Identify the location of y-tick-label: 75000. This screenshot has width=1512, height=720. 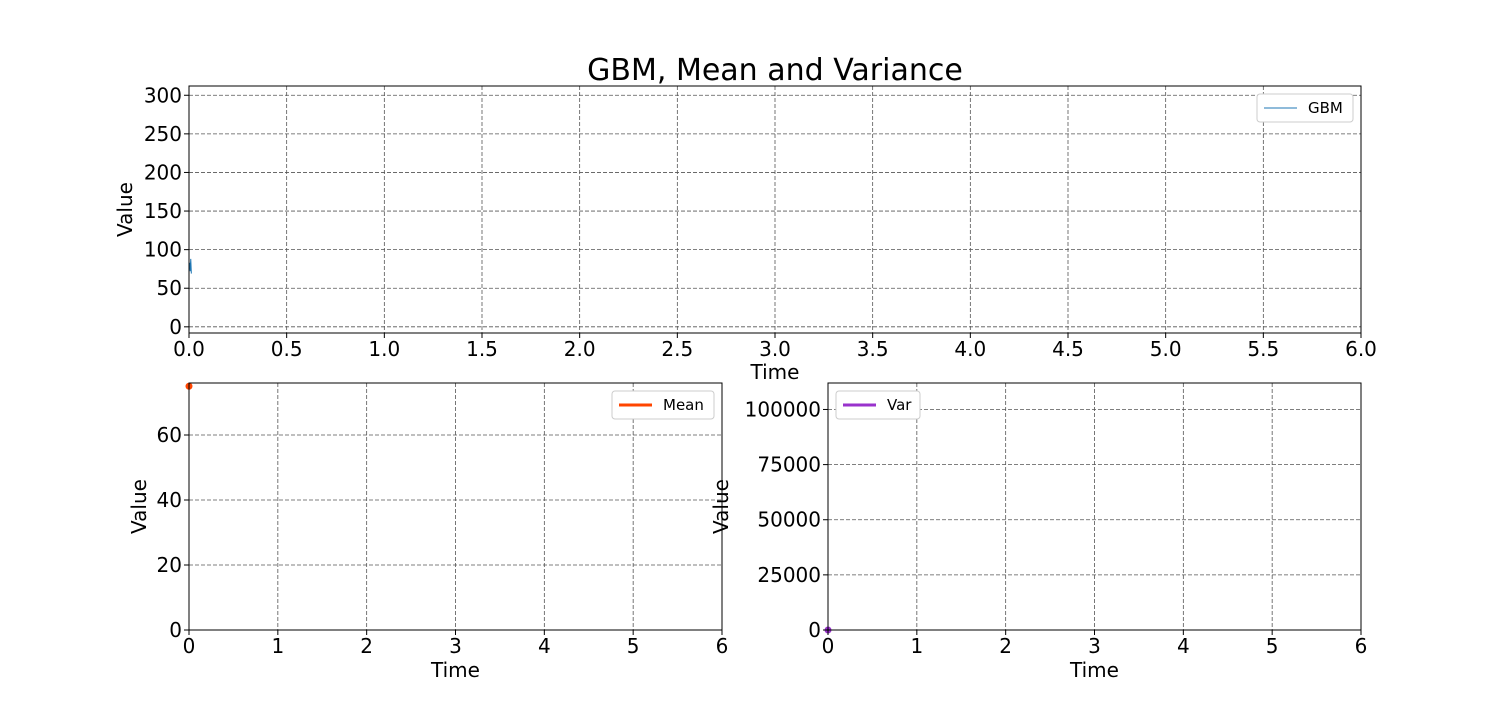
(789, 465).